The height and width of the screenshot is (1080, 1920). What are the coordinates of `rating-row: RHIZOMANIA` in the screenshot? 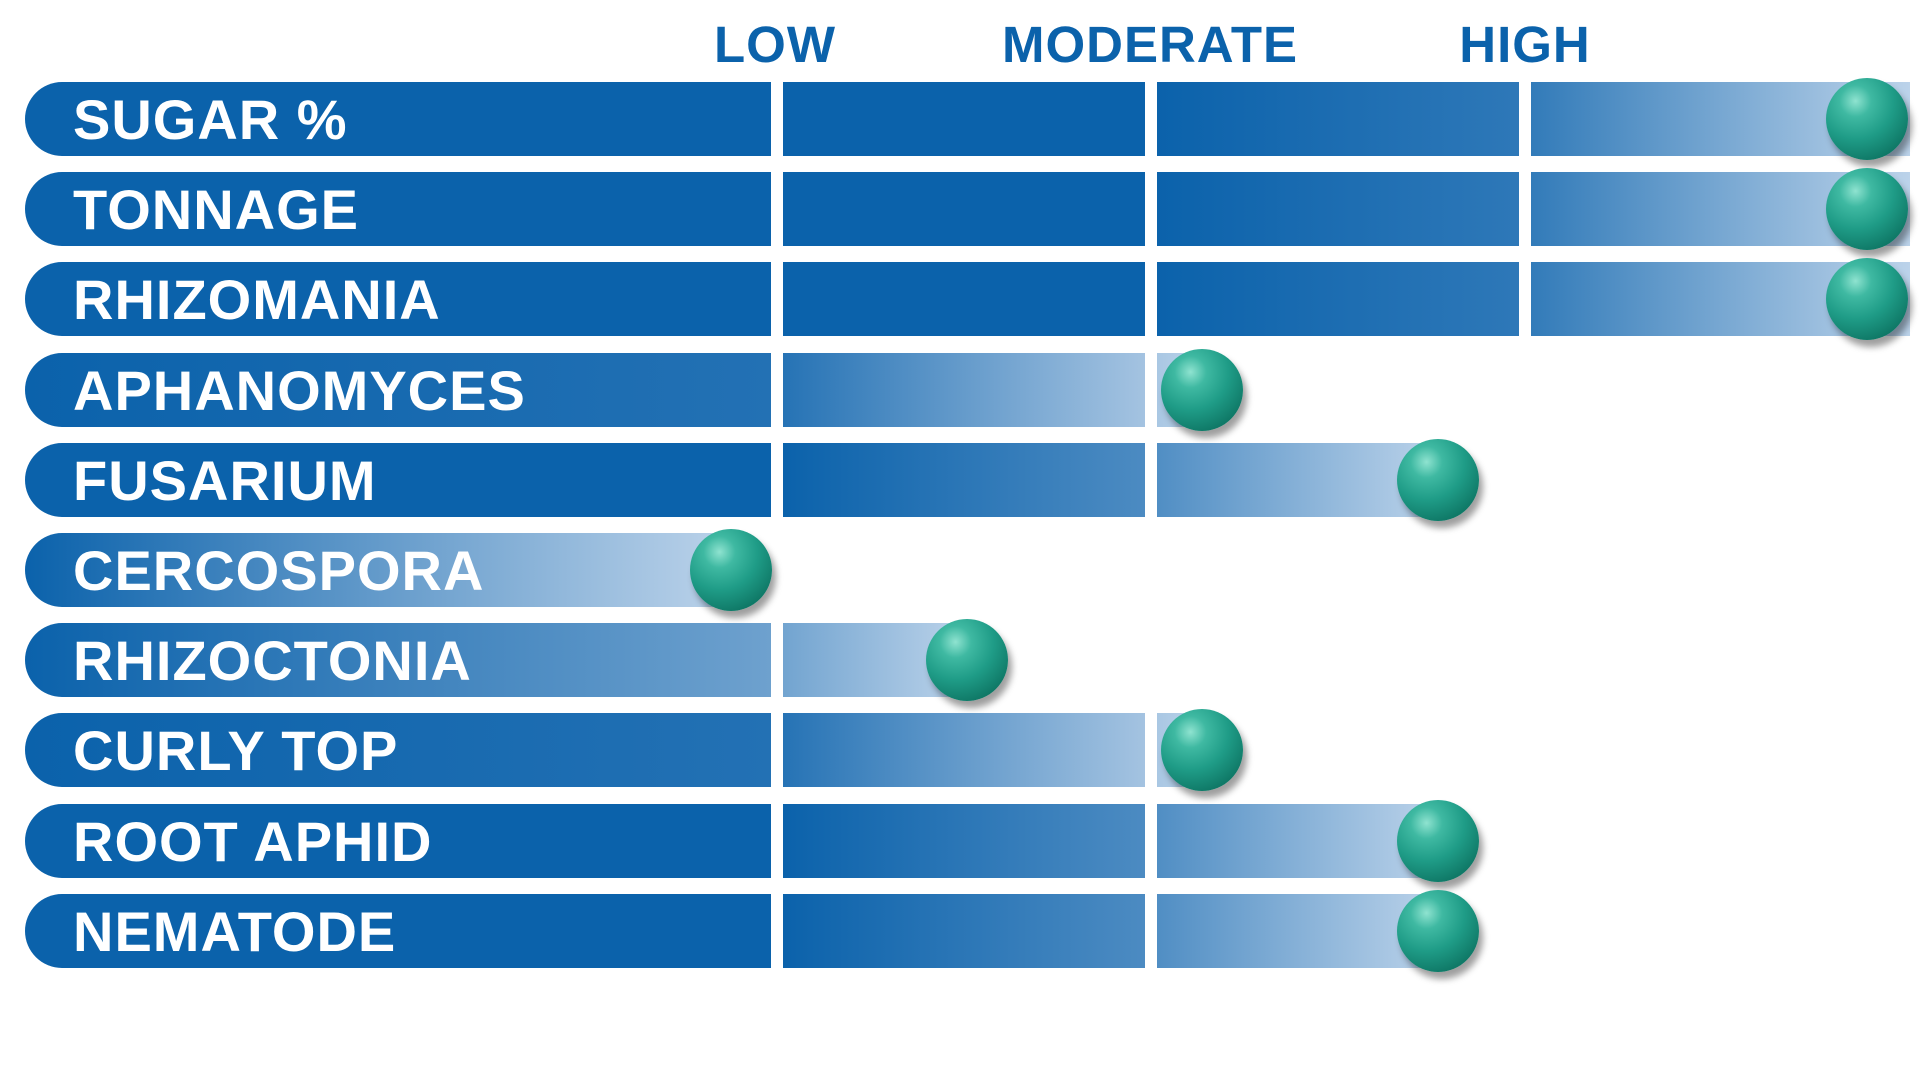 It's located at (960, 299).